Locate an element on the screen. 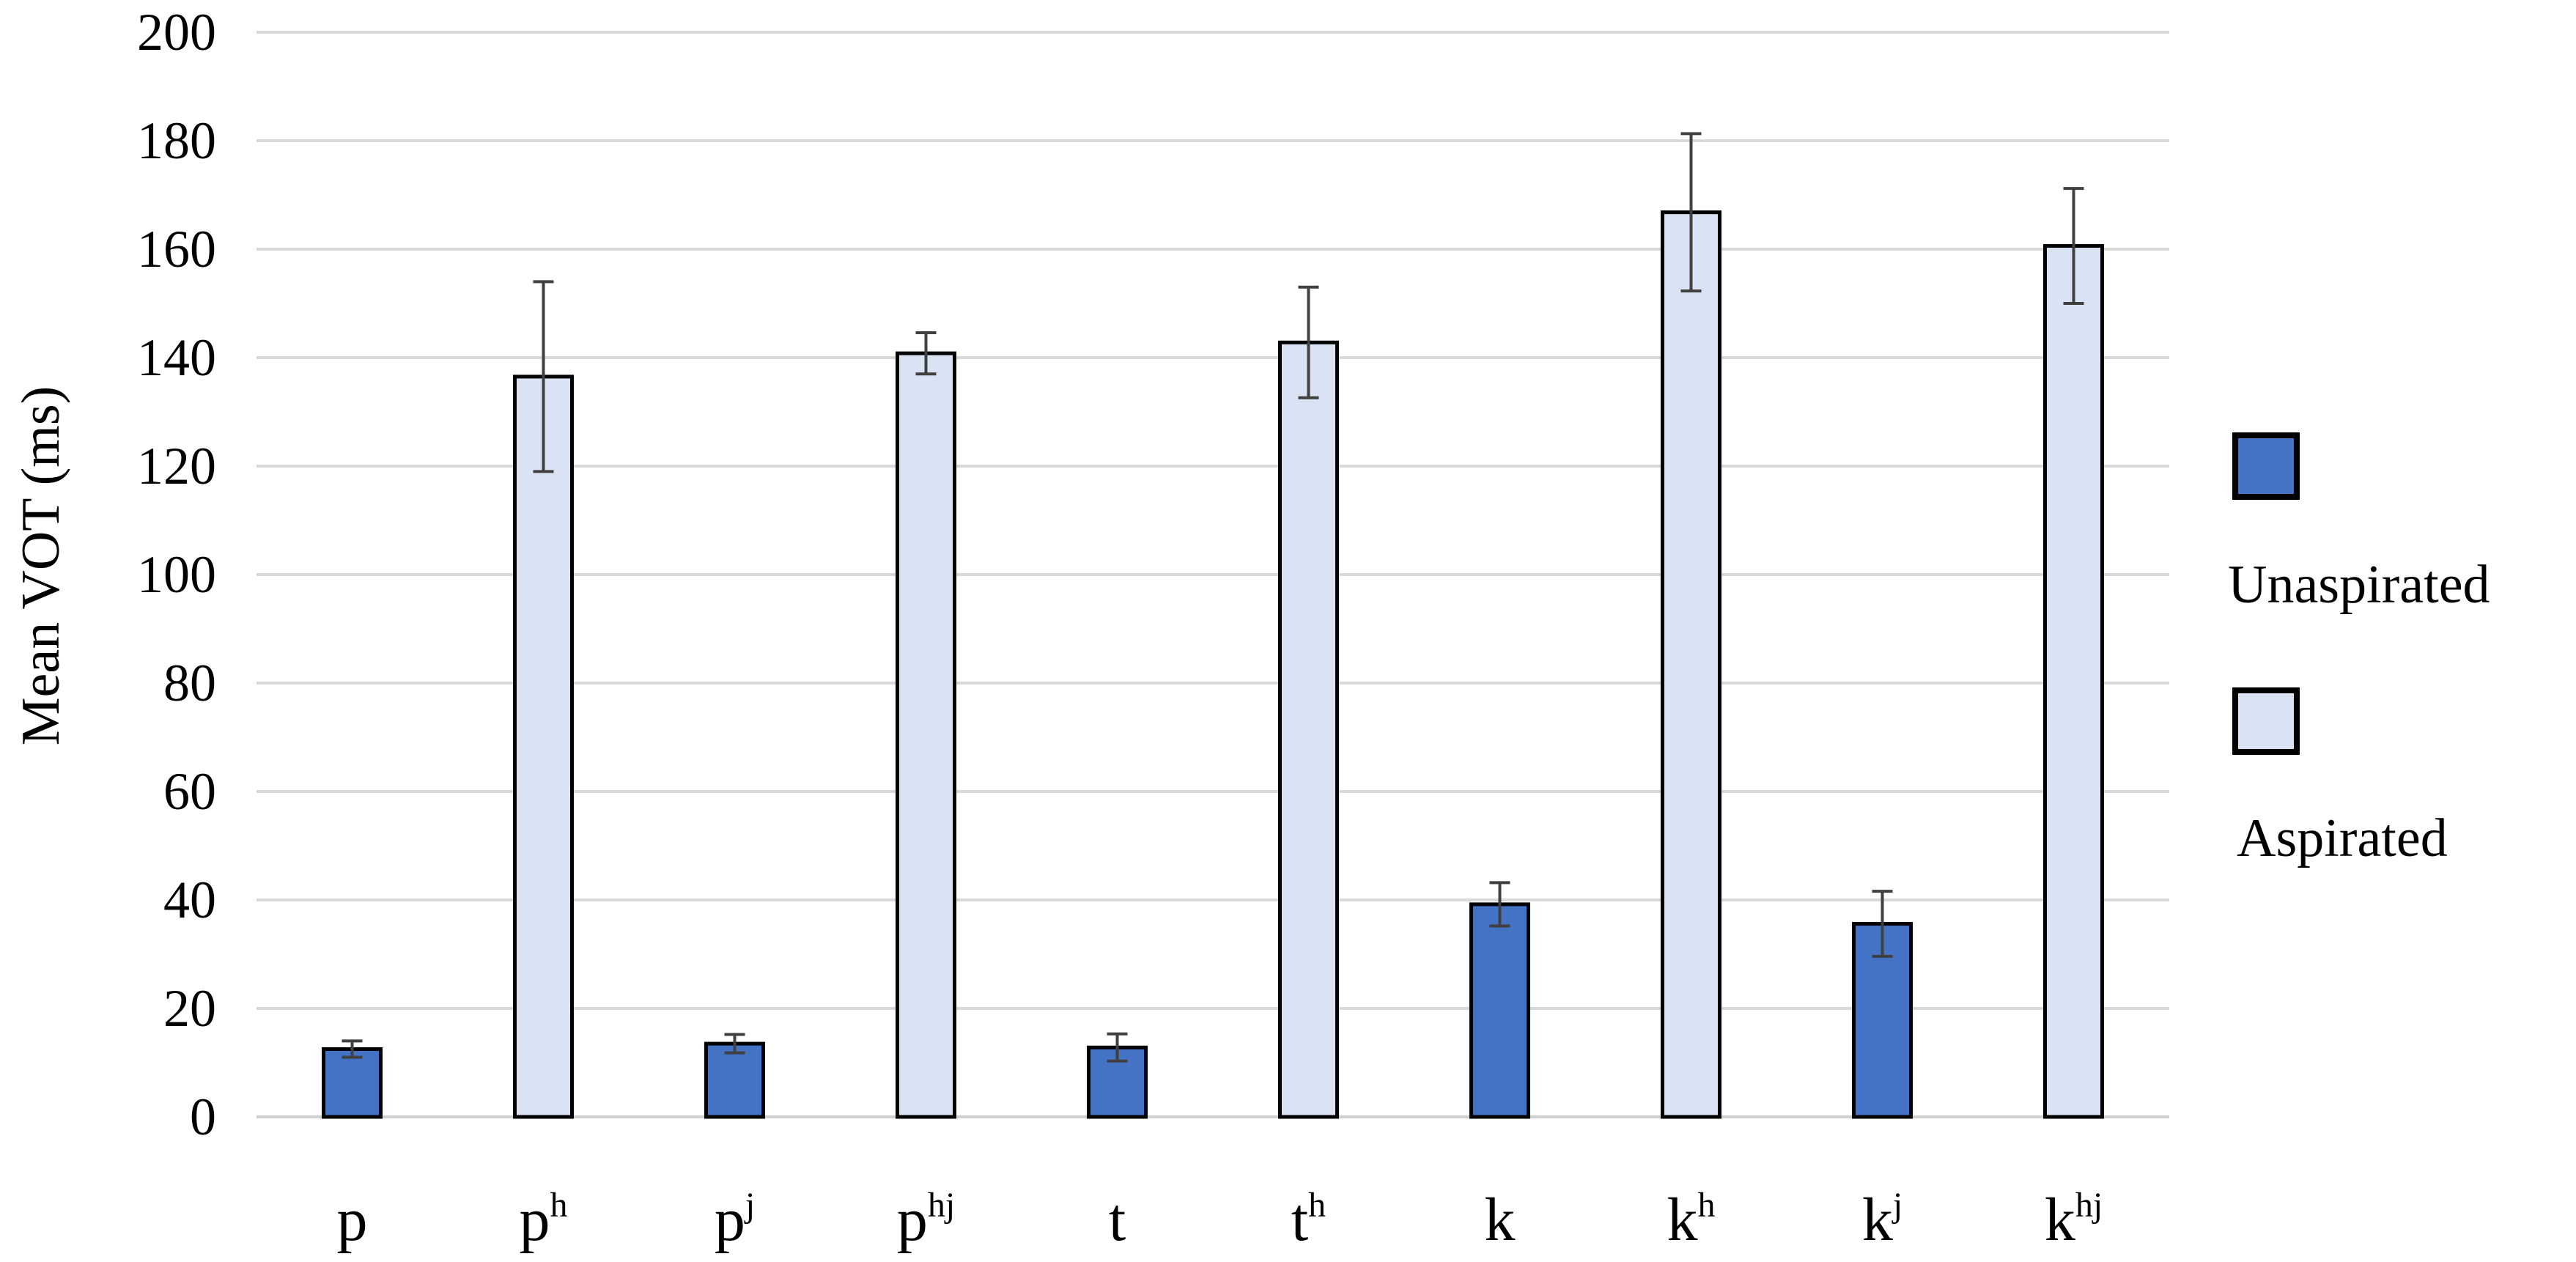 The image size is (2576, 1262). y-tick-label: 200 is located at coordinates (176, 32).